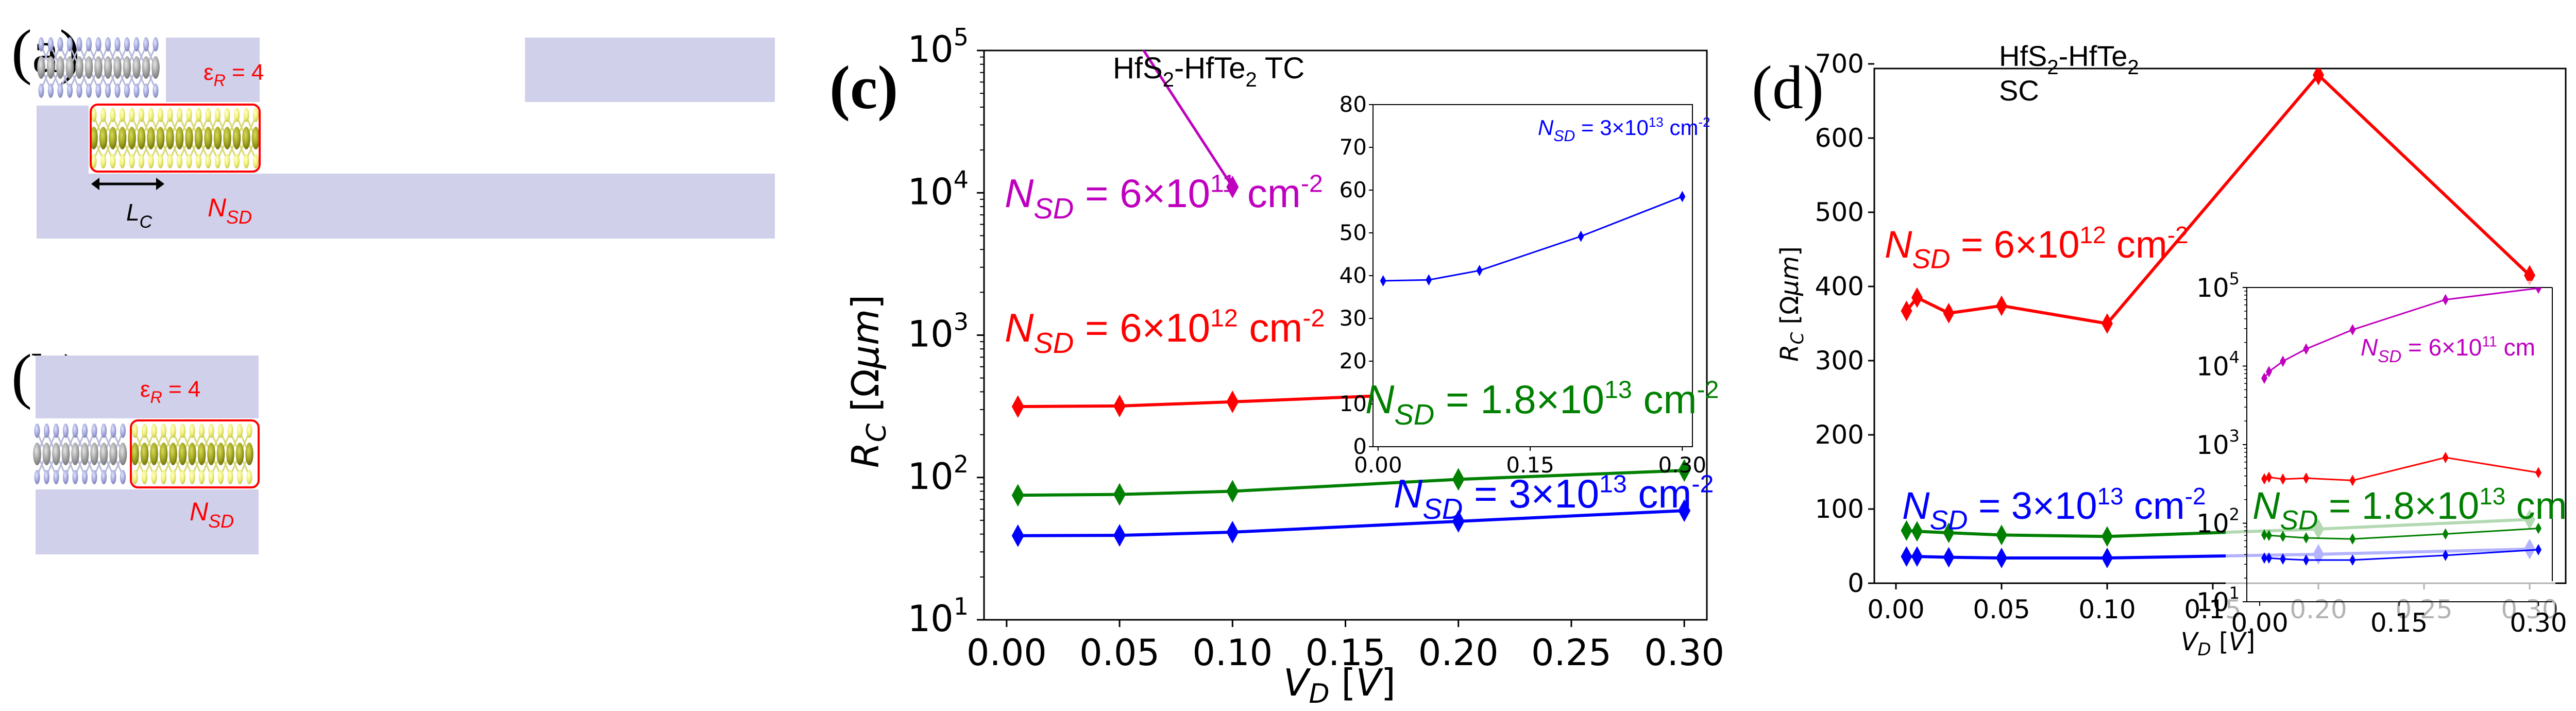  What do you see at coordinates (2032, 505) in the screenshot?
I see `annotation-part: = 3×10` at bounding box center [2032, 505].